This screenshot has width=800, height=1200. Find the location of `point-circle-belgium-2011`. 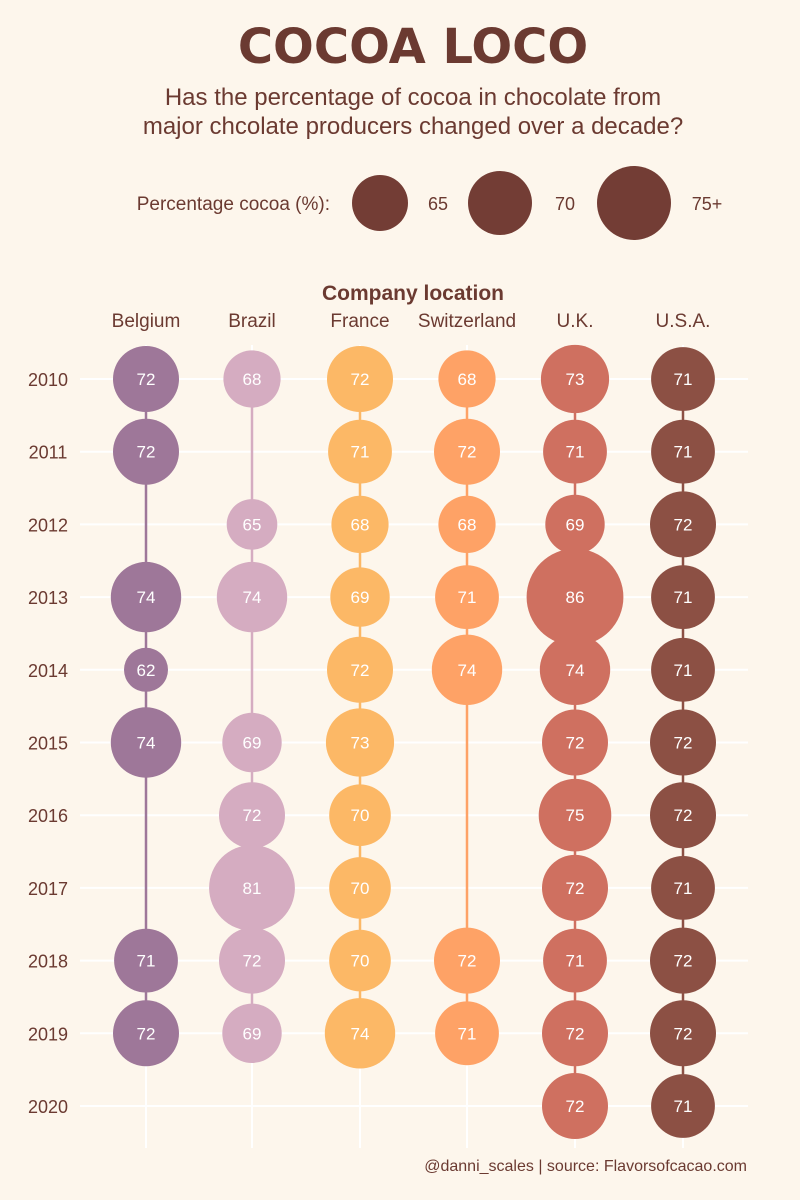

point-circle-belgium-2011 is located at coordinates (146, 451).